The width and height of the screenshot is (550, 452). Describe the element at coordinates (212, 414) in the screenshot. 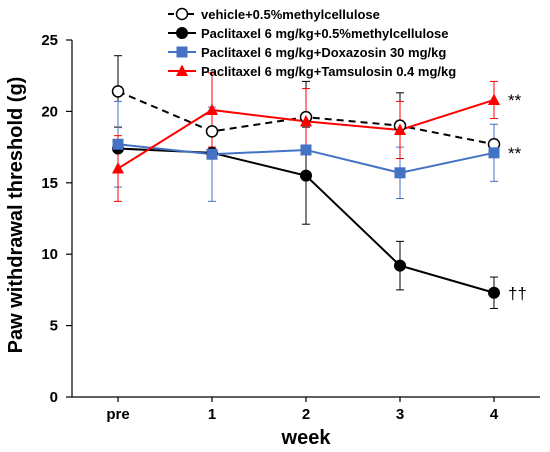

I see `x-tick-label-1: 1` at that location.